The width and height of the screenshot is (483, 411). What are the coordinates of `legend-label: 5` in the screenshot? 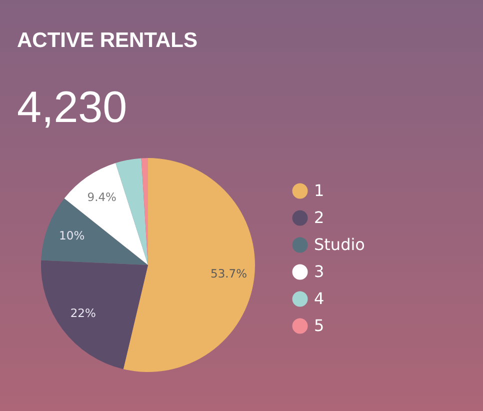 It's located at (319, 325).